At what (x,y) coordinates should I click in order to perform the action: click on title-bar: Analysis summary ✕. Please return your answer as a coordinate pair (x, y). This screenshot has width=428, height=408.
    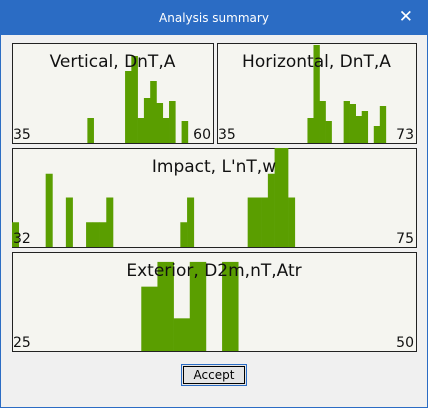
    Looking at the image, I should click on (214, 18).